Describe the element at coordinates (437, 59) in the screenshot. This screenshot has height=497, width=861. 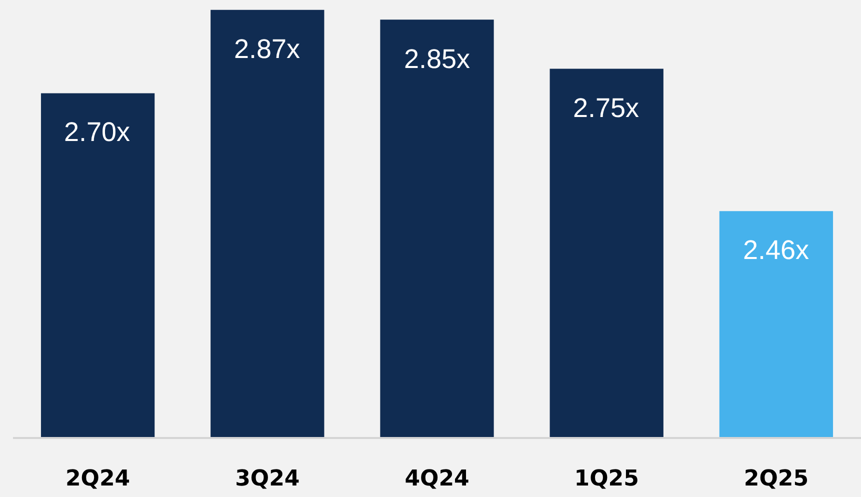
I see `data-label: 2.85x` at that location.